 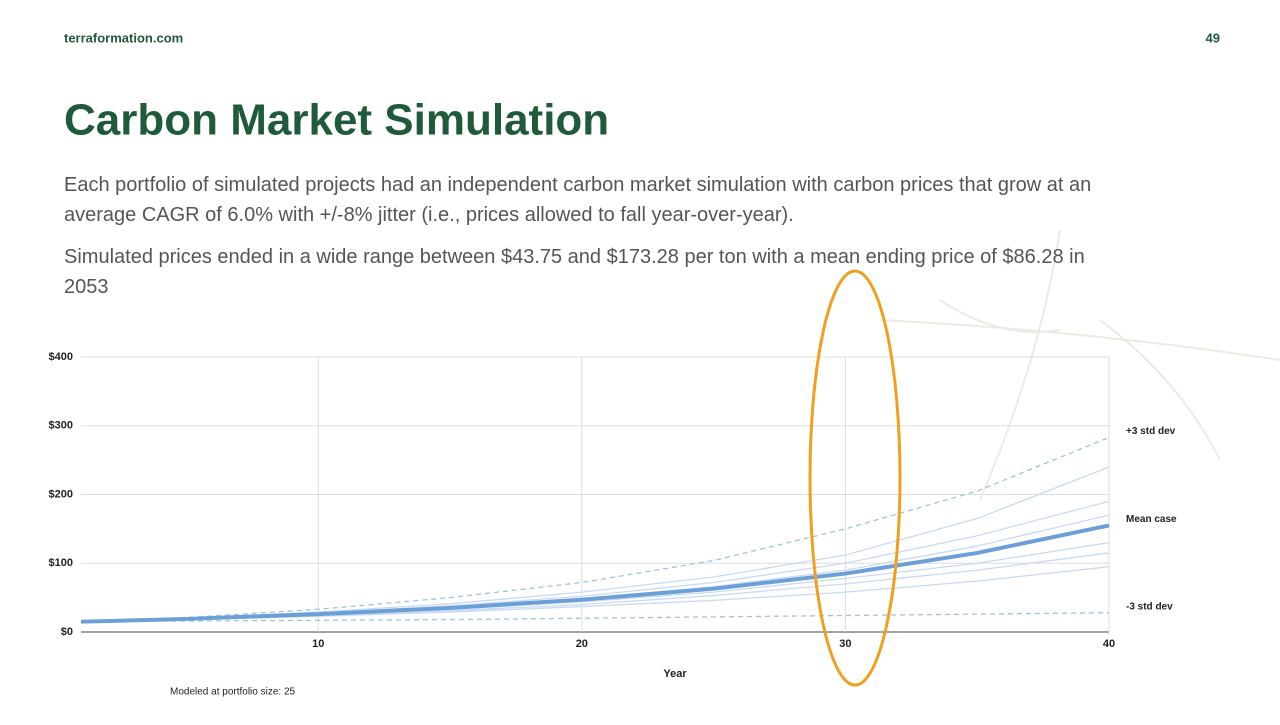 What do you see at coordinates (1079, 365) in the screenshot?
I see `pine-decoration` at bounding box center [1079, 365].